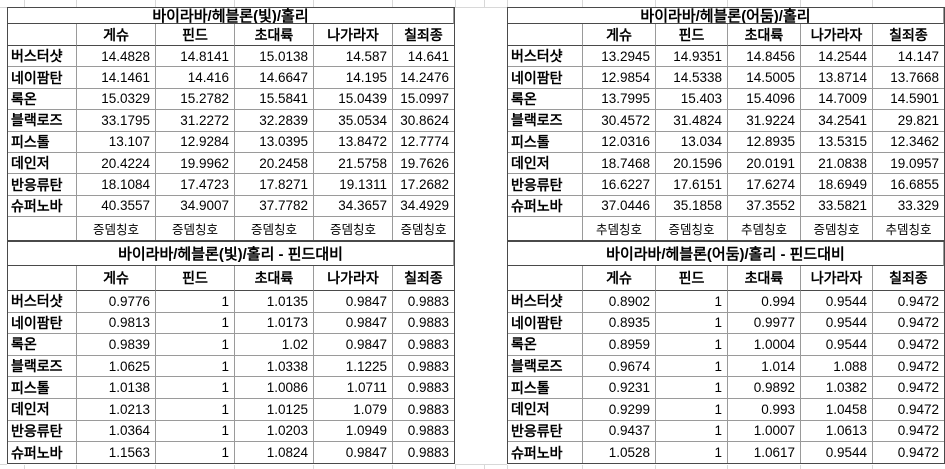  Describe the element at coordinates (116, 366) in the screenshot. I see `value-cell: 1.0625` at that location.